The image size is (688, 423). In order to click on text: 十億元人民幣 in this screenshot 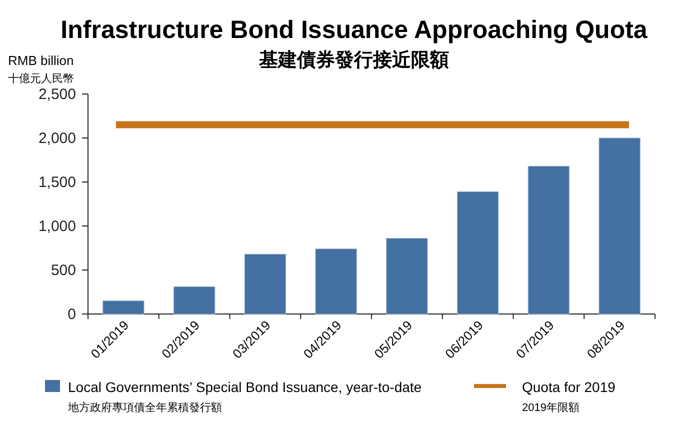, I will do `click(41, 78)`.